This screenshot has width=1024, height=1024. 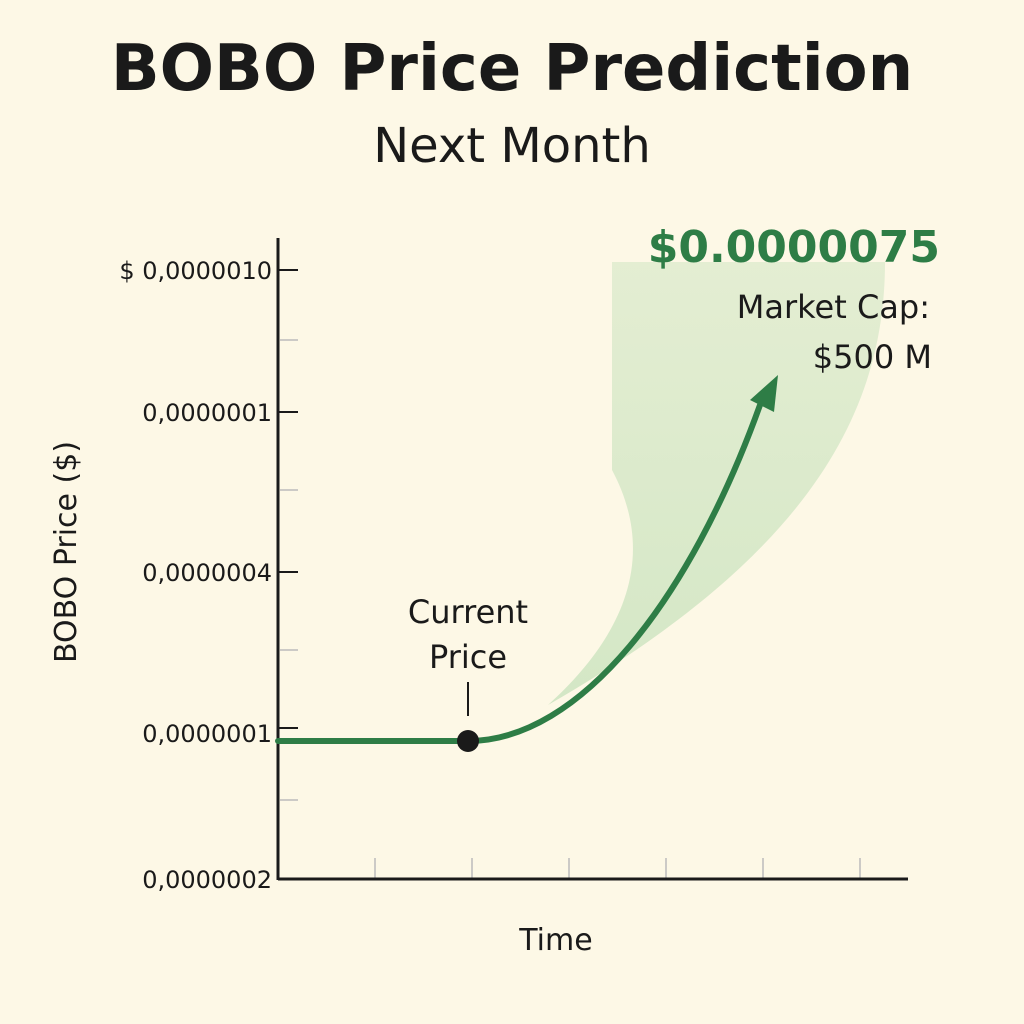 I want to click on arrow-head, so click(x=764, y=393).